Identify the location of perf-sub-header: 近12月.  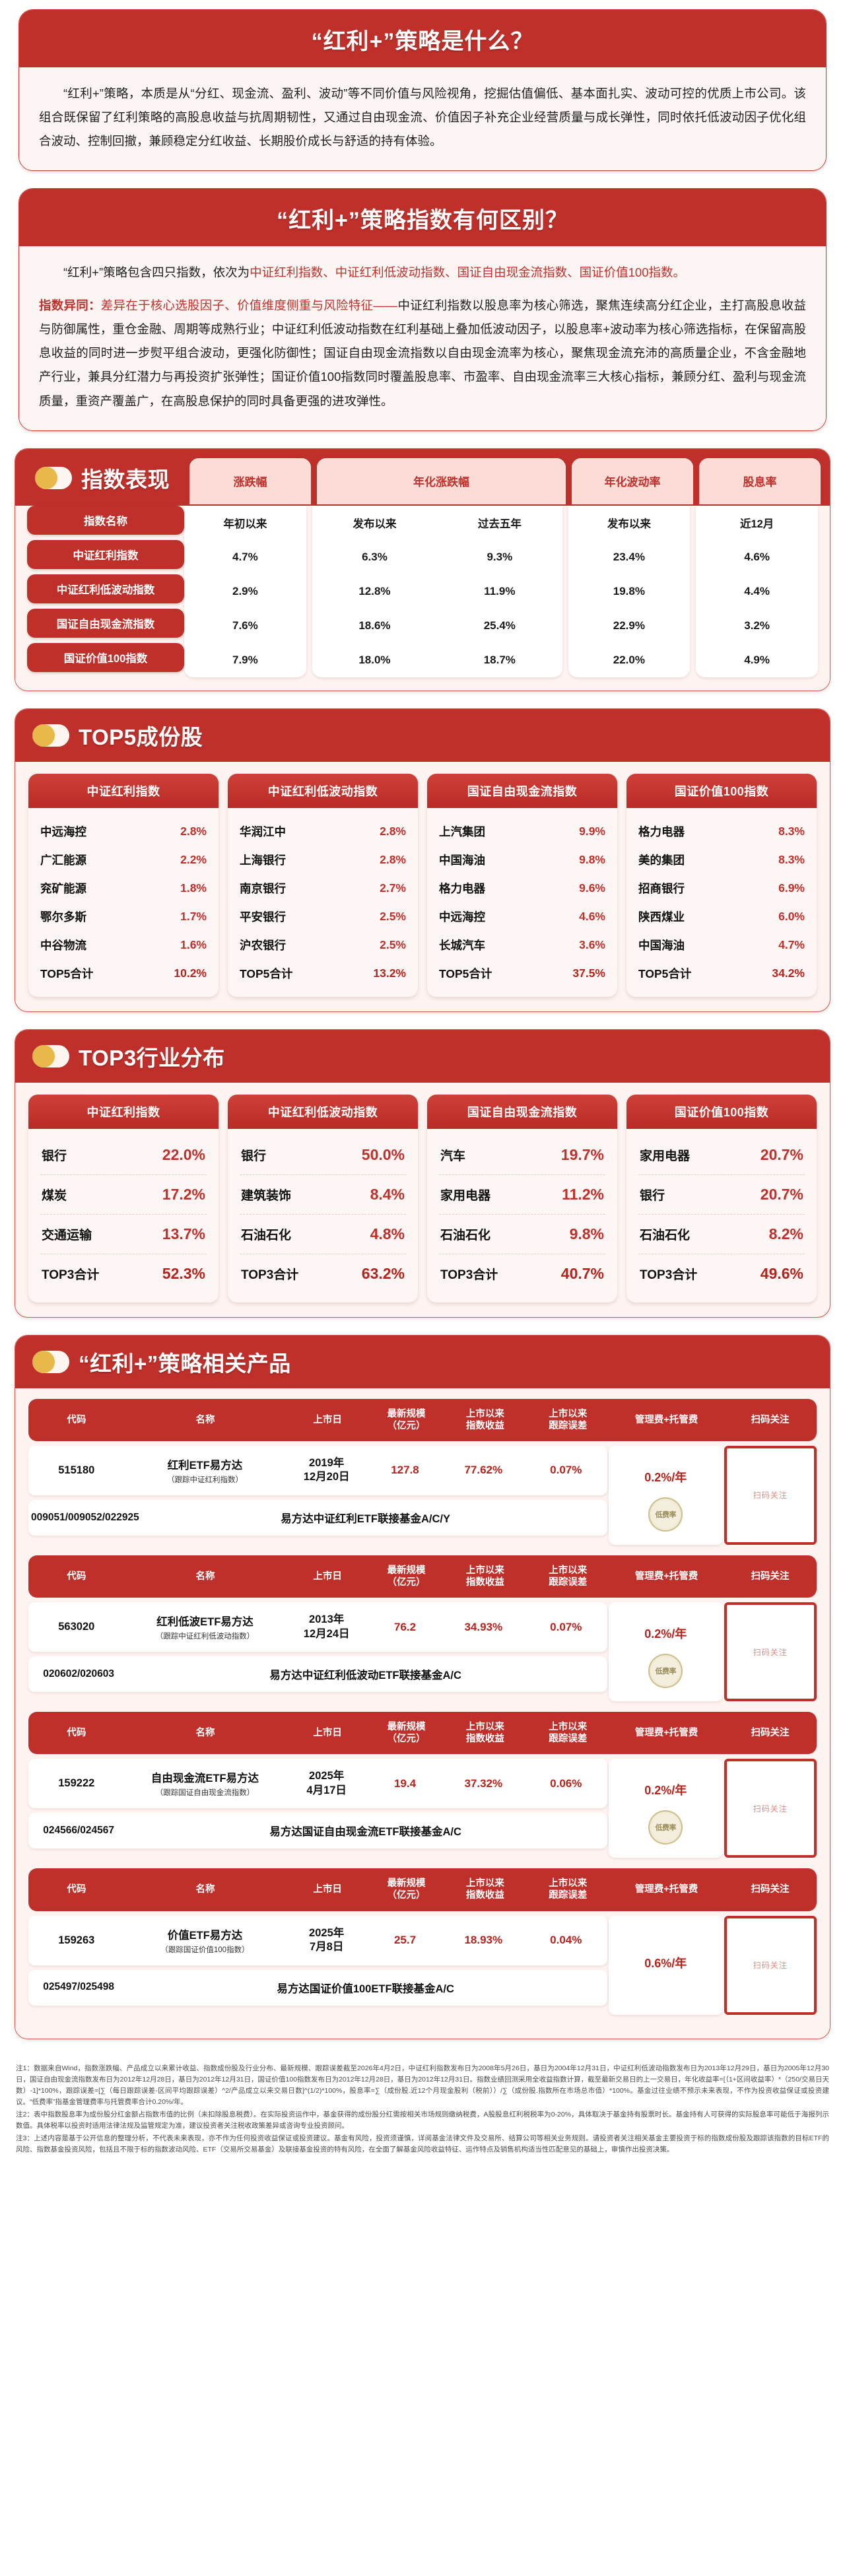
(756, 524).